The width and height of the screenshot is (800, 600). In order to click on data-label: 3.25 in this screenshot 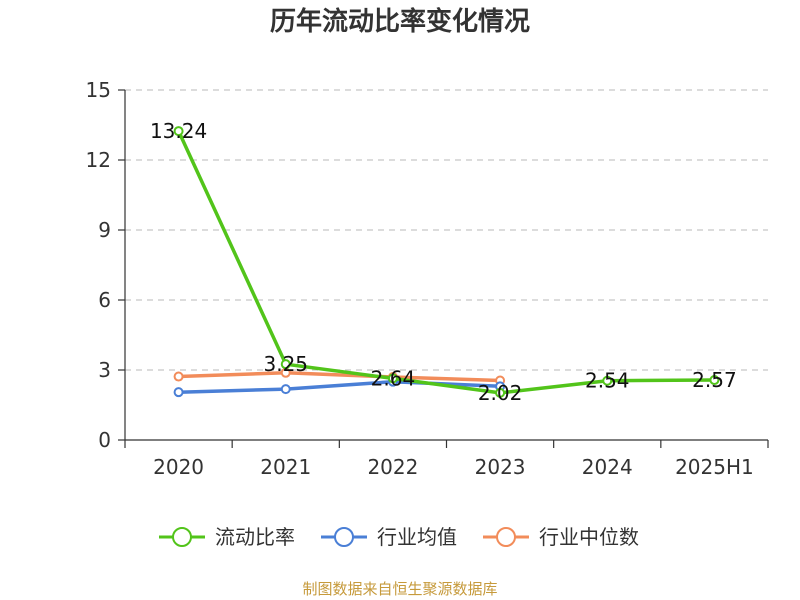, I will do `click(285, 364)`.